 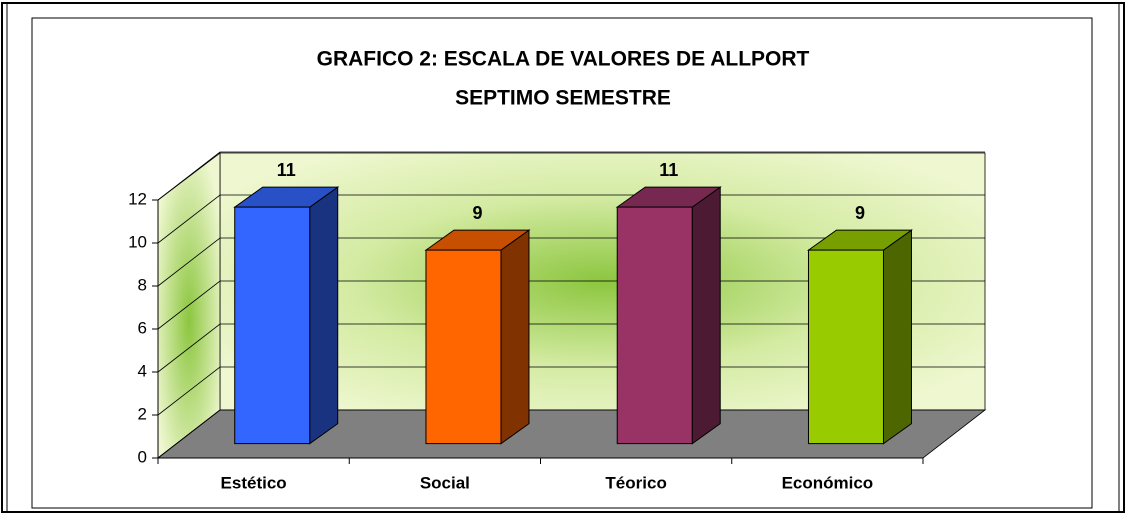 I want to click on y-tick-label: 8, so click(x=142, y=284).